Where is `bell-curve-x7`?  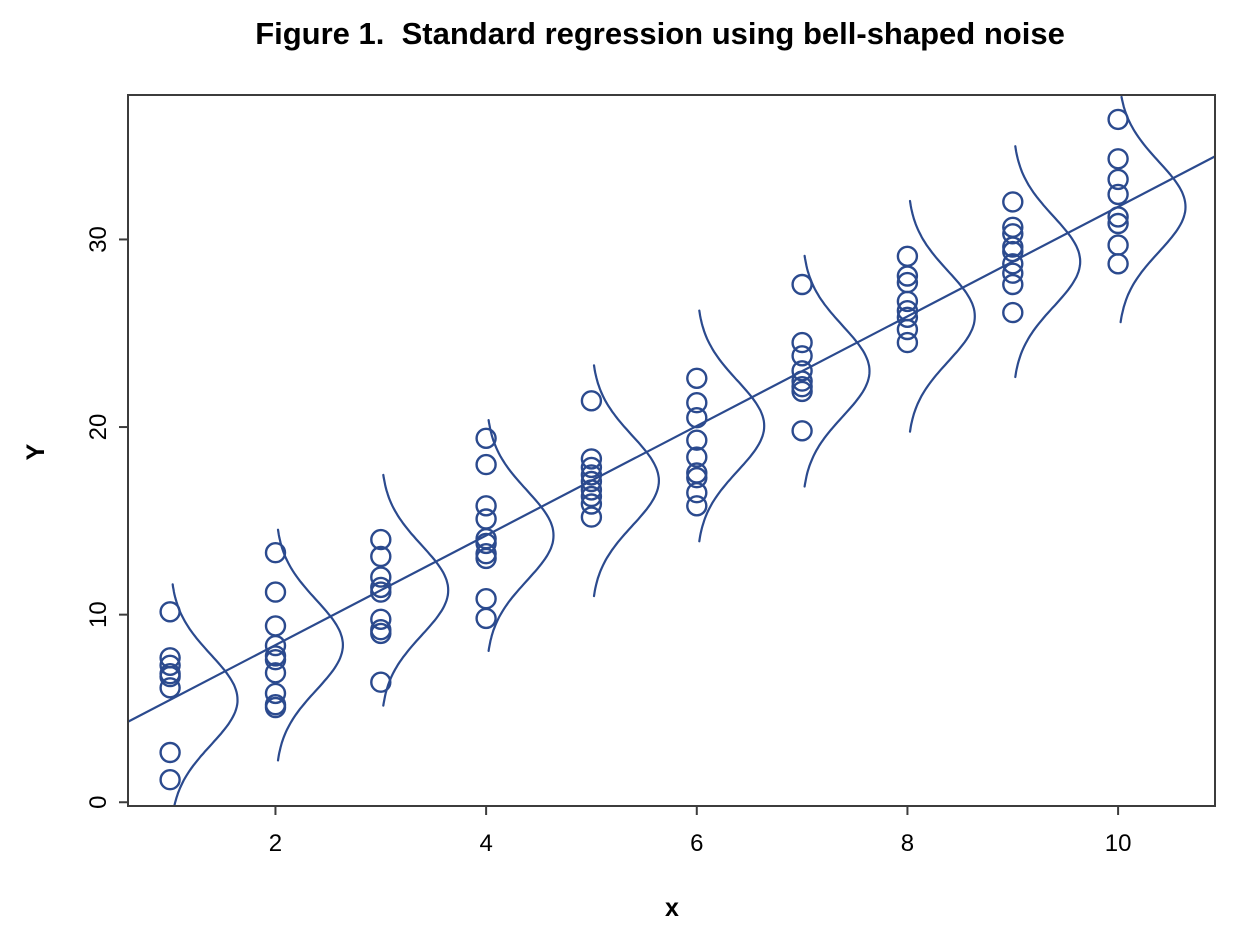 bell-curve-x7 is located at coordinates (837, 371).